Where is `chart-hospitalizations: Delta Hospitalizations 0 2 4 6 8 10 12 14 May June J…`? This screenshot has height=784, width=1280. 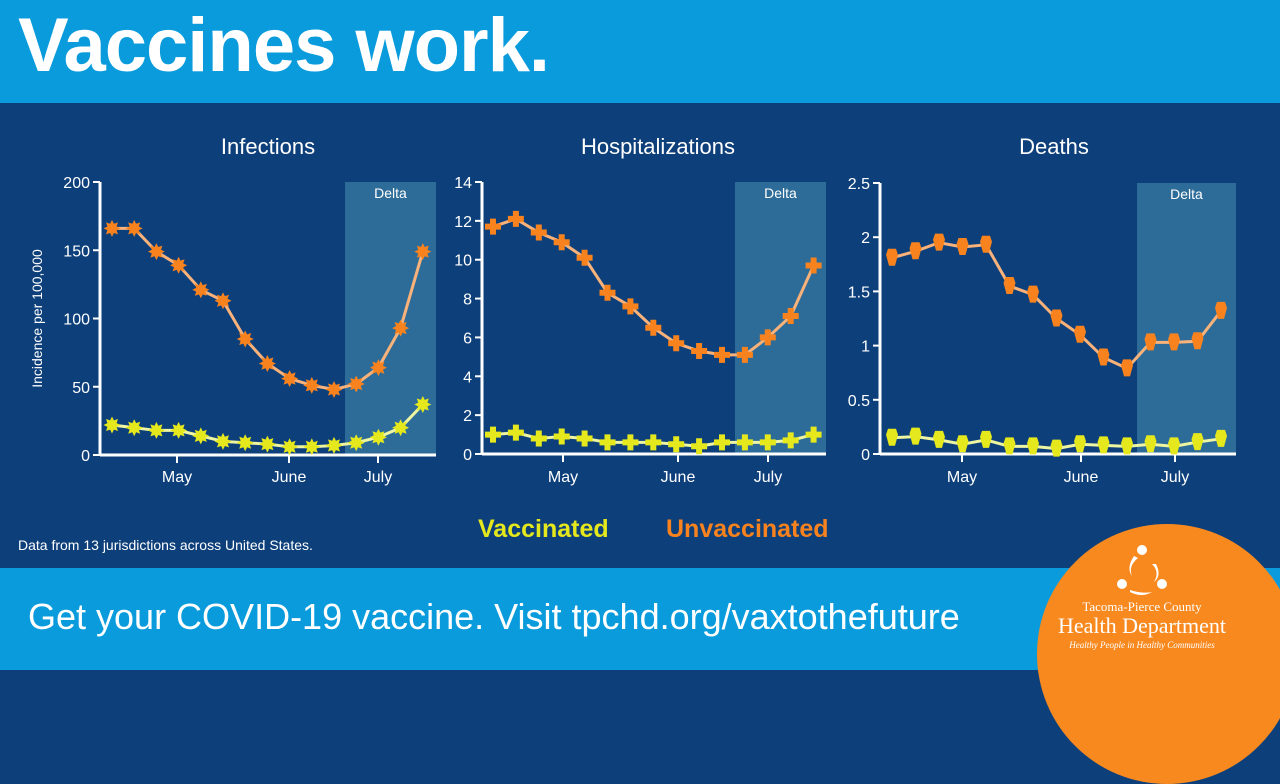
chart-hospitalizations: Delta Hospitalizations 0 2 4 6 8 10 12 14 May June J… is located at coordinates (640, 310).